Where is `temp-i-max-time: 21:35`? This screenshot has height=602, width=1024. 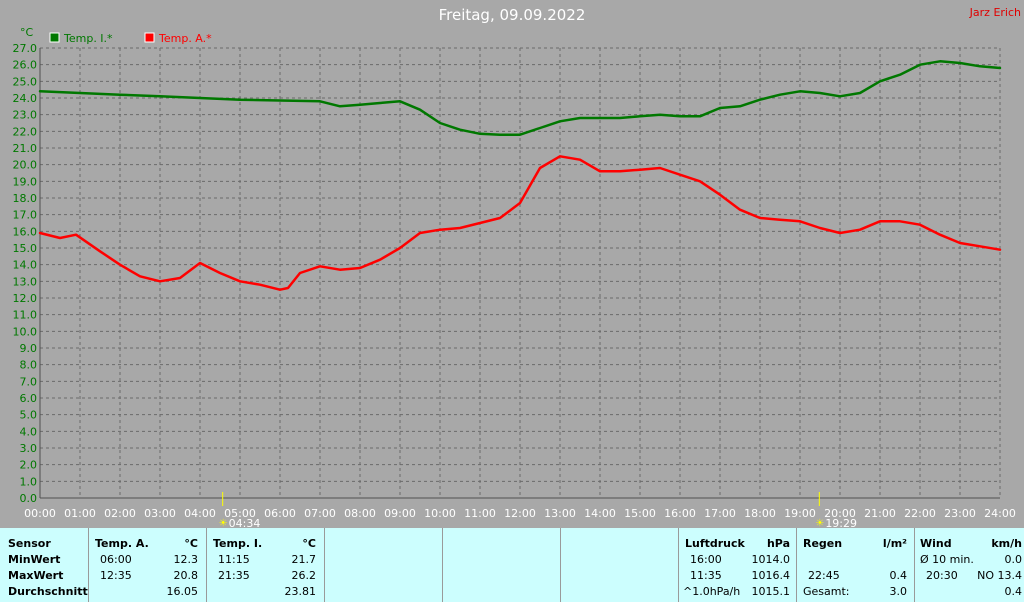 temp-i-max-time: 21:35 is located at coordinates (234, 575).